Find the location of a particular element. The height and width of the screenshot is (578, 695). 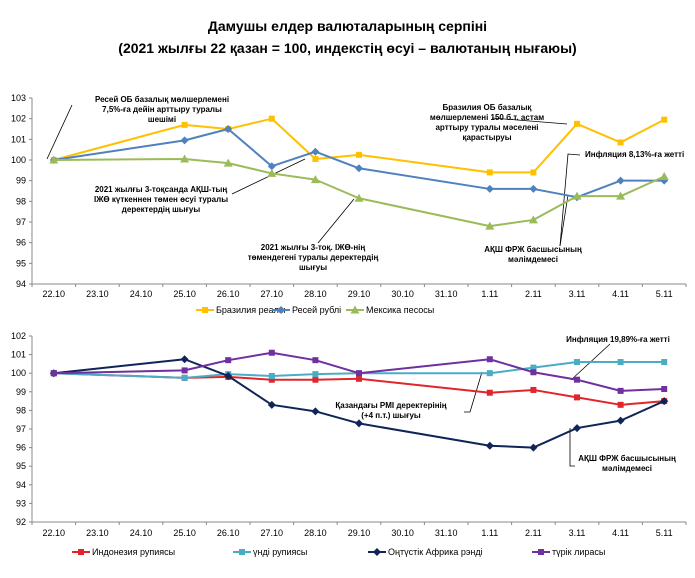

annotation-line: Бразилия ОБ базалық is located at coordinates (487, 107).